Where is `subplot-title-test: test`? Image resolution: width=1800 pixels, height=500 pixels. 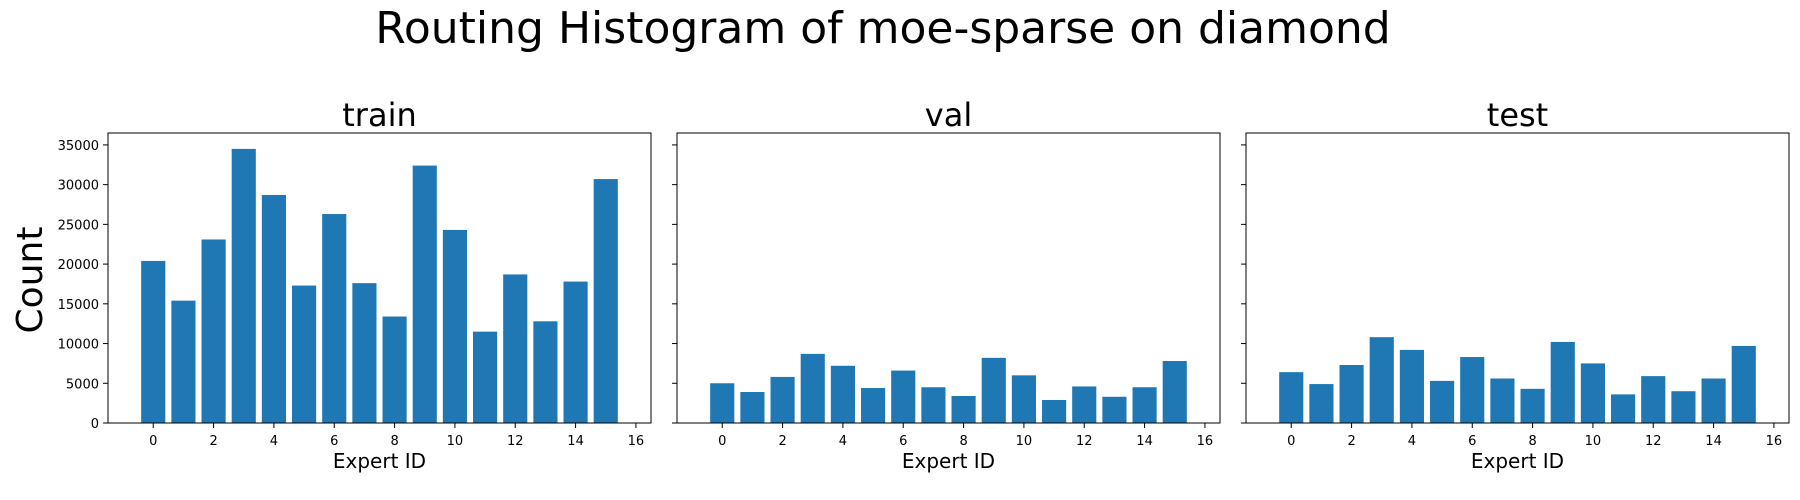 subplot-title-test: test is located at coordinates (1517, 115).